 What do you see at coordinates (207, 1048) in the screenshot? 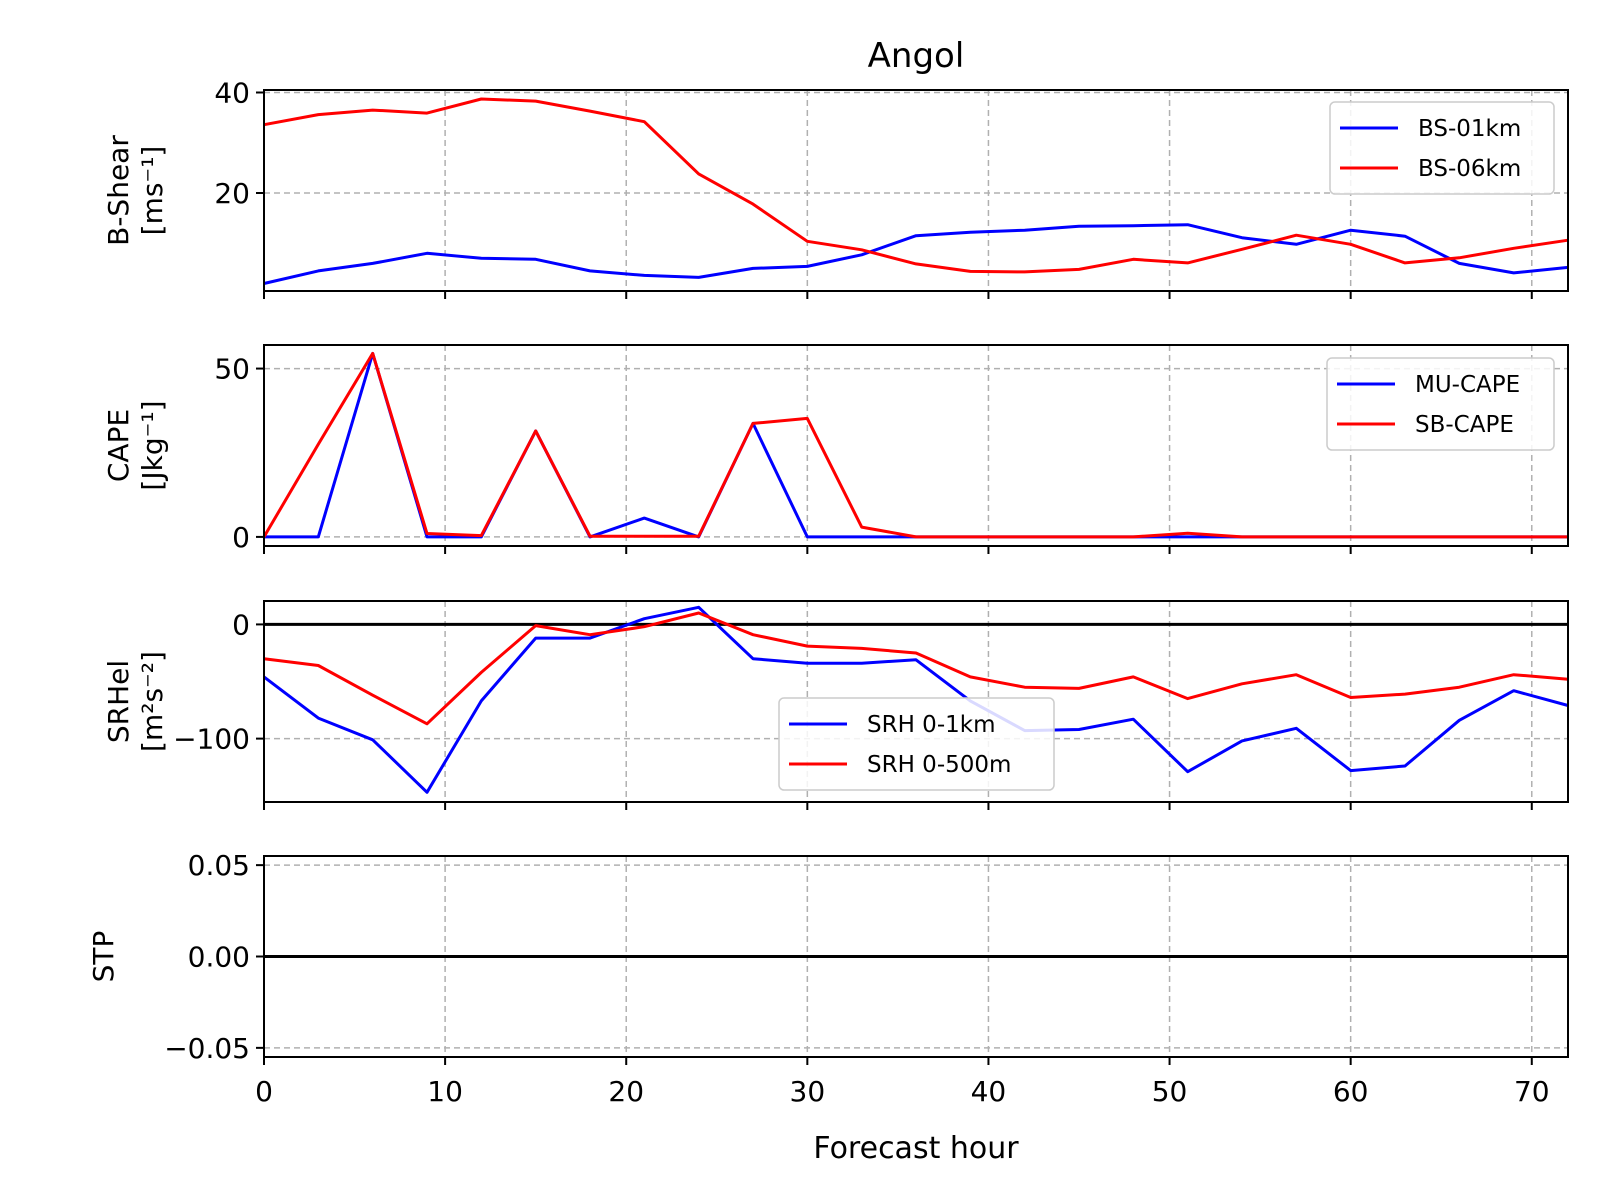
I see `y-tick-label: −0.05` at bounding box center [207, 1048].